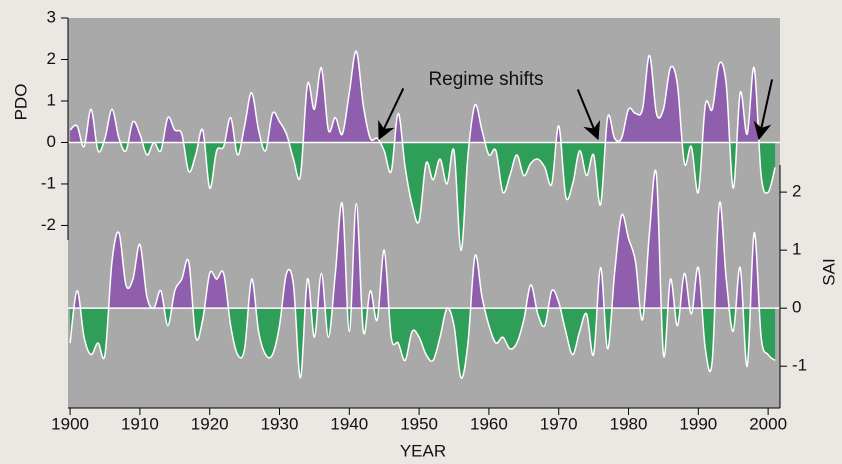 This screenshot has height=464, width=842. I want to click on x-tick-label: 1980, so click(629, 423).